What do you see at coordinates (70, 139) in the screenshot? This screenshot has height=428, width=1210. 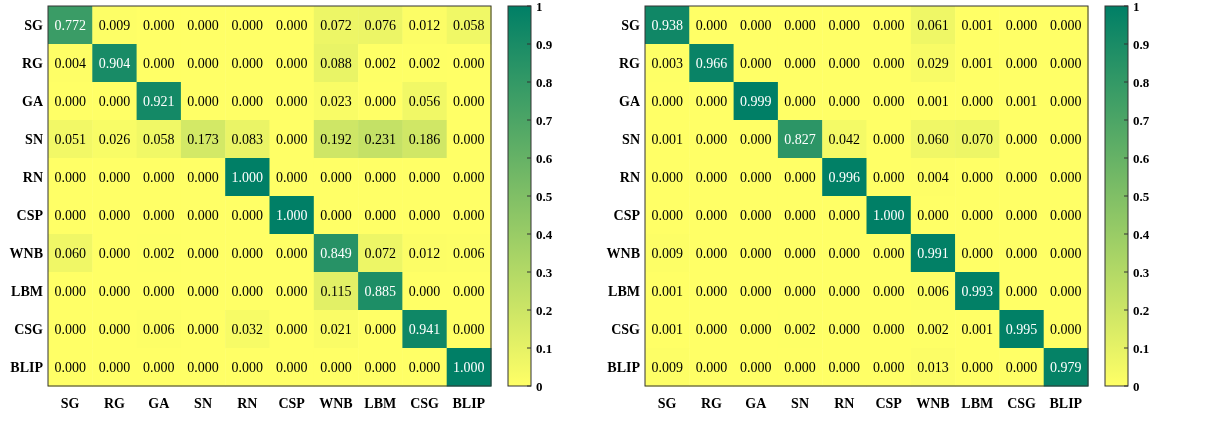 I see `data-label: 0.051` at bounding box center [70, 139].